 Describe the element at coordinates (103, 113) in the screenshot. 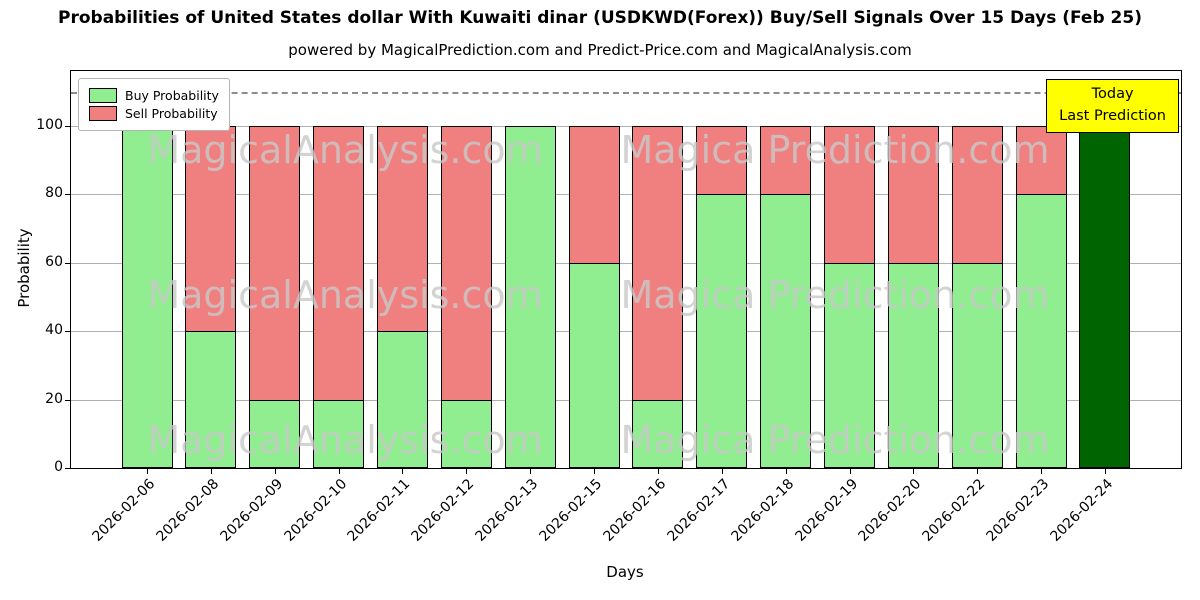

I see `sell-swatch-icon` at that location.